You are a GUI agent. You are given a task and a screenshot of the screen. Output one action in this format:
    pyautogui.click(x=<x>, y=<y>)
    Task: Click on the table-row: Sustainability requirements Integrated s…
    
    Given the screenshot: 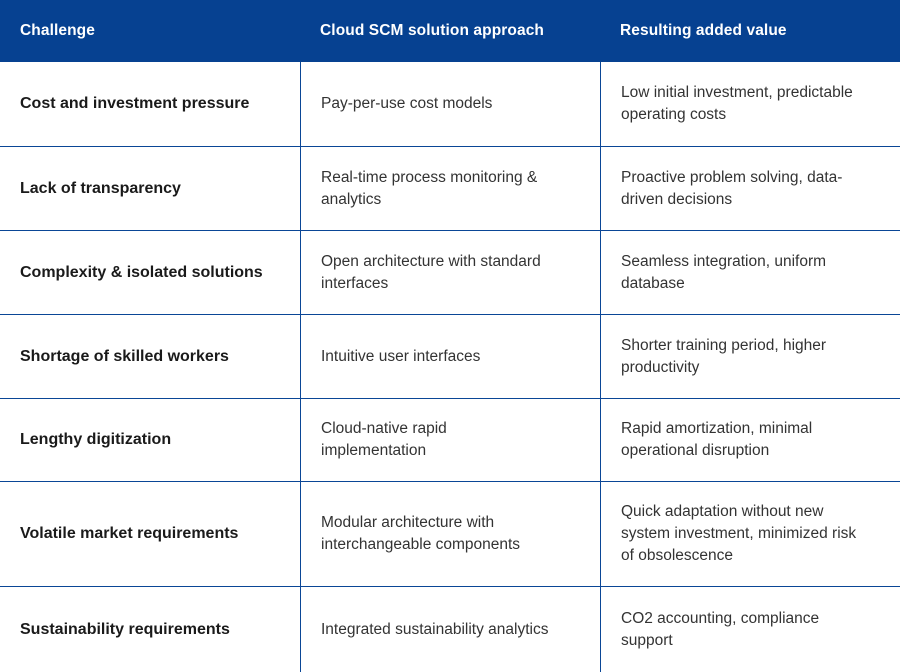 What is the action you would take?
    pyautogui.click(x=450, y=629)
    